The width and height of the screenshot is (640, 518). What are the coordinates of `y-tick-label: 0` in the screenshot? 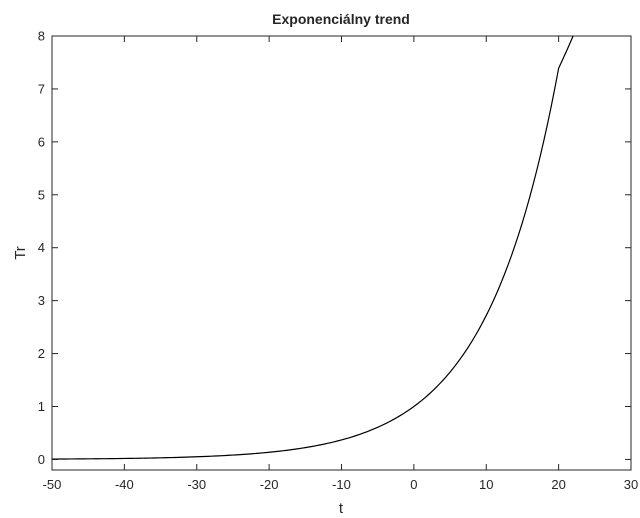 It's located at (41, 459).